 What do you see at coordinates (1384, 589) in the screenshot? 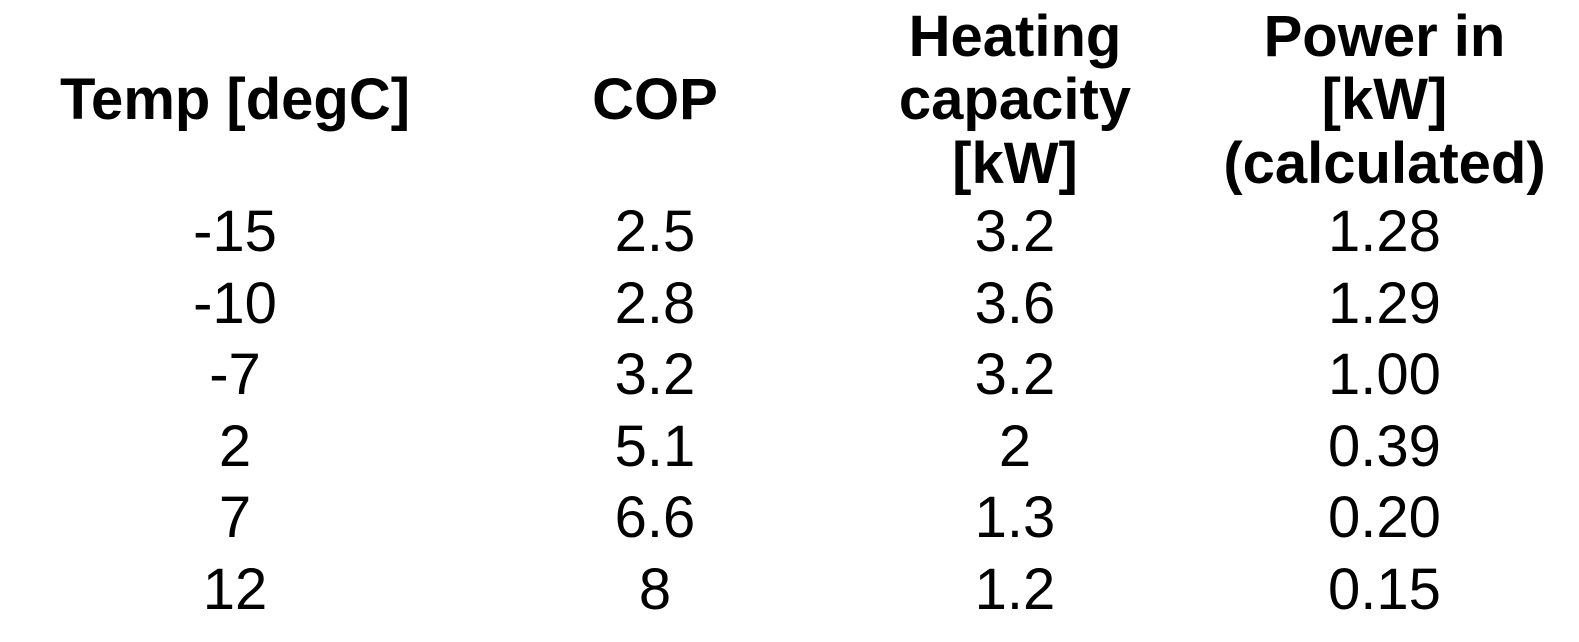
I see `cell-power-in: 0.15` at bounding box center [1384, 589].